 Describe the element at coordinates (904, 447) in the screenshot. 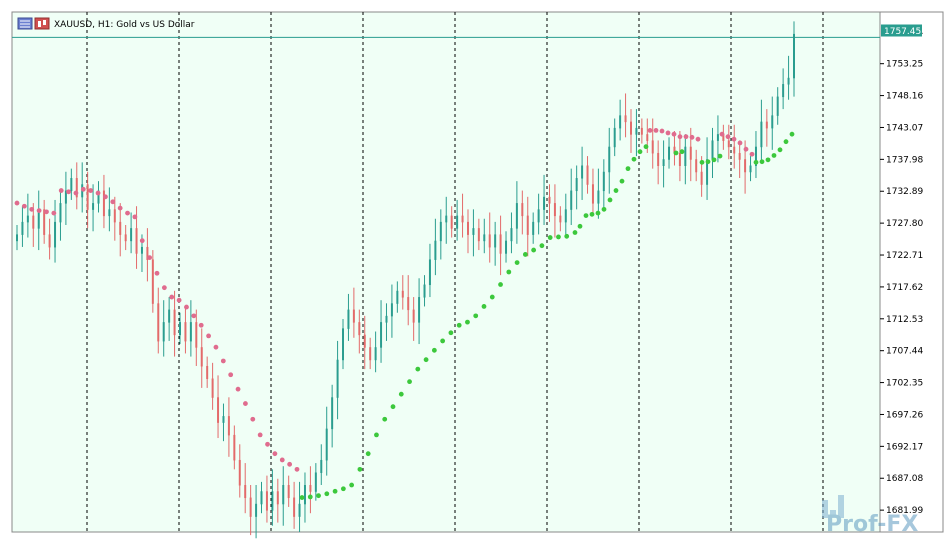

I see `y-tick-label: 1692.17` at that location.